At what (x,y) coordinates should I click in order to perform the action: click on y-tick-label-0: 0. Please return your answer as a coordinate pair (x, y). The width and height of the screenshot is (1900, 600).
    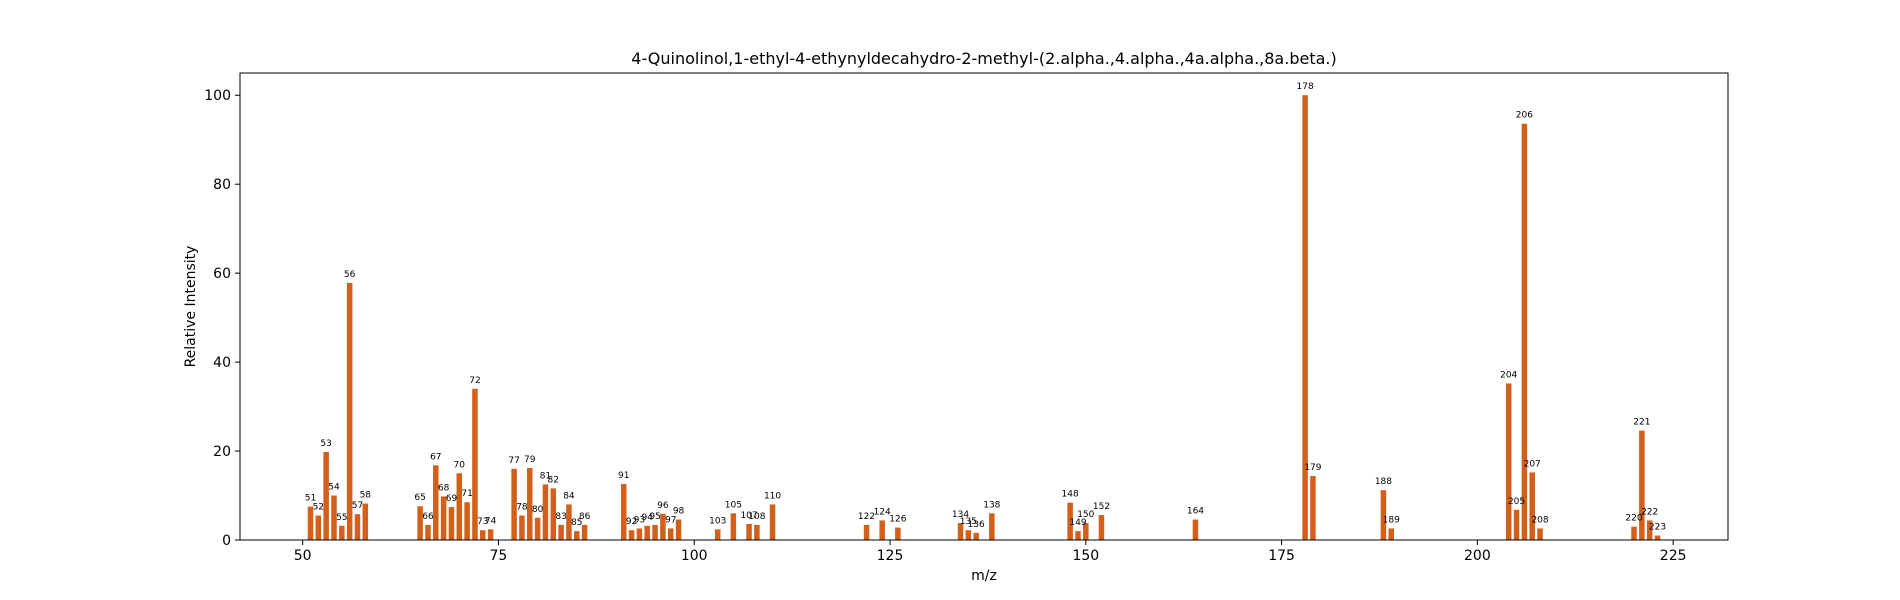
    Looking at the image, I should click on (226, 541).